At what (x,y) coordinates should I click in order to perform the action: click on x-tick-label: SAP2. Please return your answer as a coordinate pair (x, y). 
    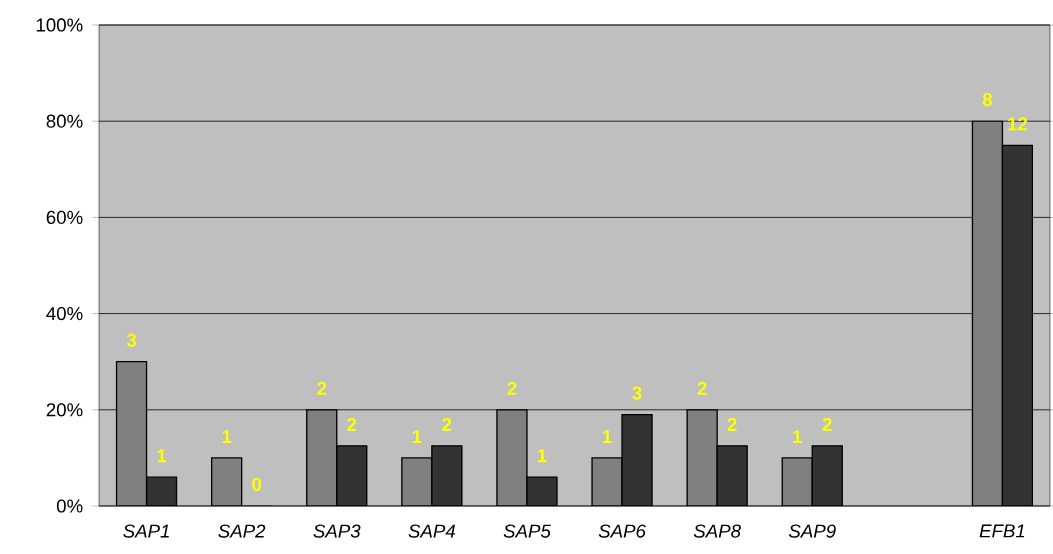
    Looking at the image, I should click on (242, 531).